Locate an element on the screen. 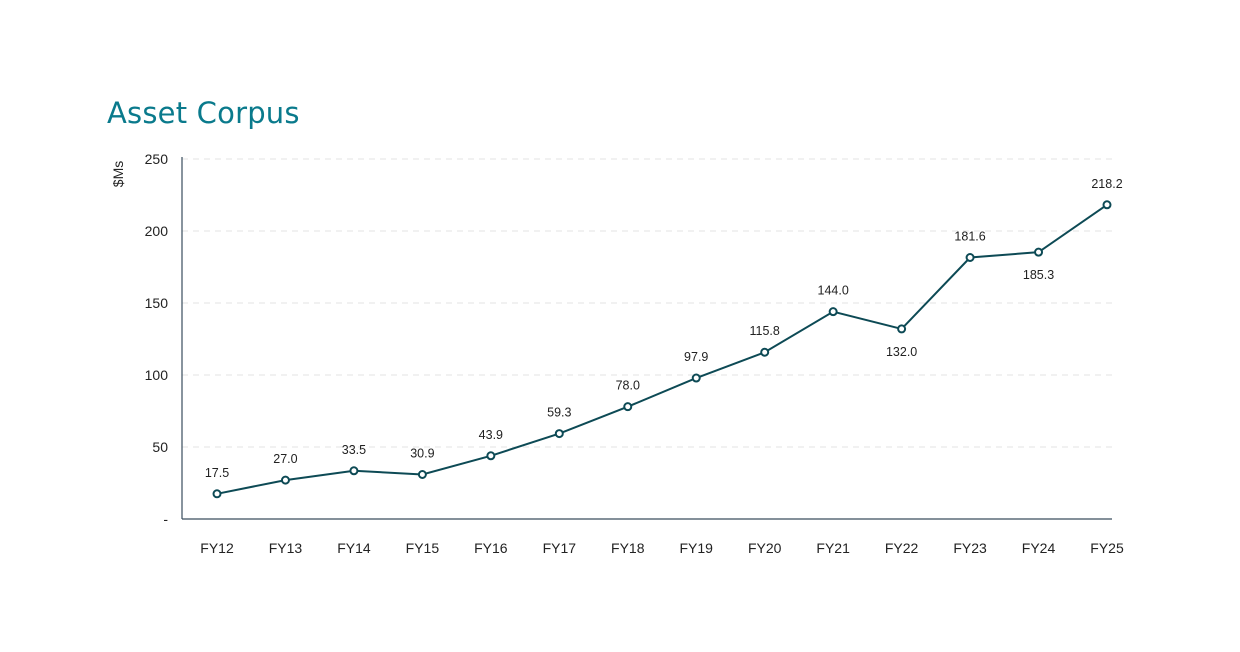 This screenshot has width=1240, height=652. x-tick-label: FY12 is located at coordinates (217, 548).